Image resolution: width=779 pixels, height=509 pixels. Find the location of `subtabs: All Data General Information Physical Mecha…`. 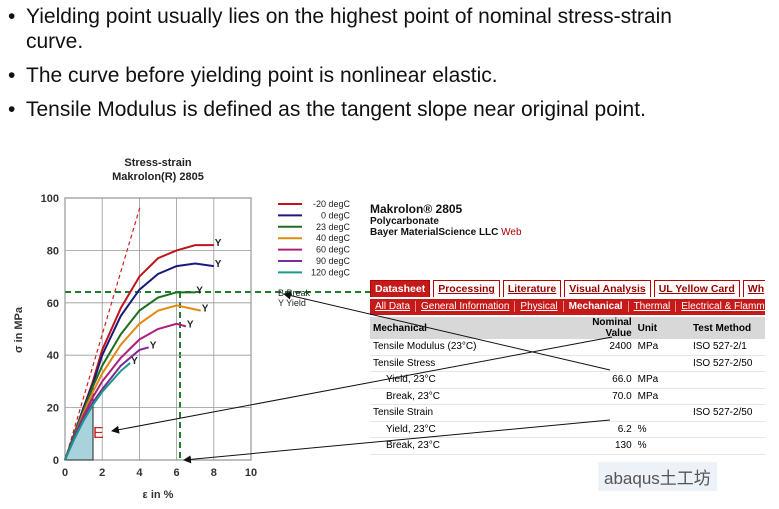

subtabs: All Data General Information Physical Mecha… is located at coordinates (567, 307).